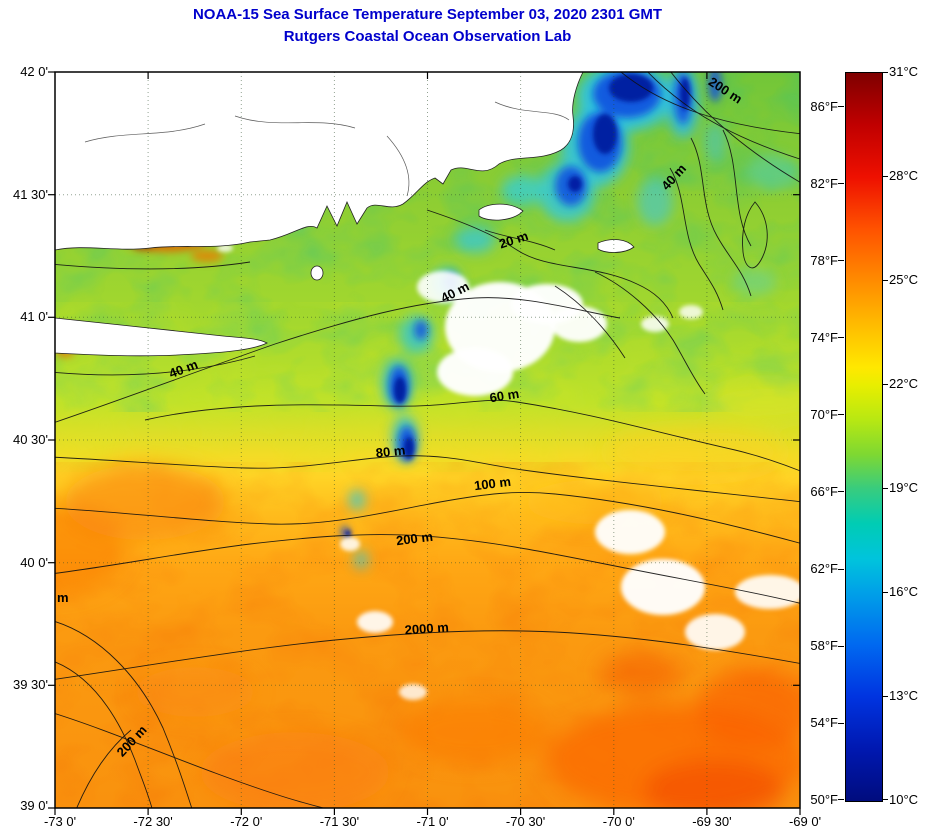  I want to click on land-new-england, so click(319, 161).